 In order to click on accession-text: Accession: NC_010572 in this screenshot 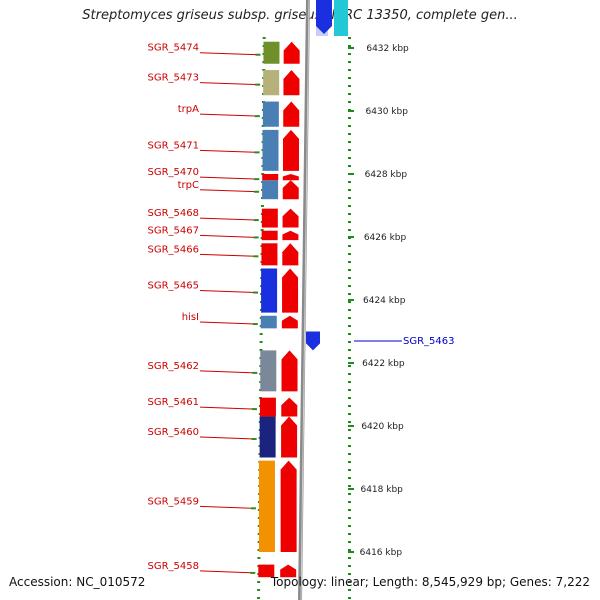, I will do `click(77, 582)`.